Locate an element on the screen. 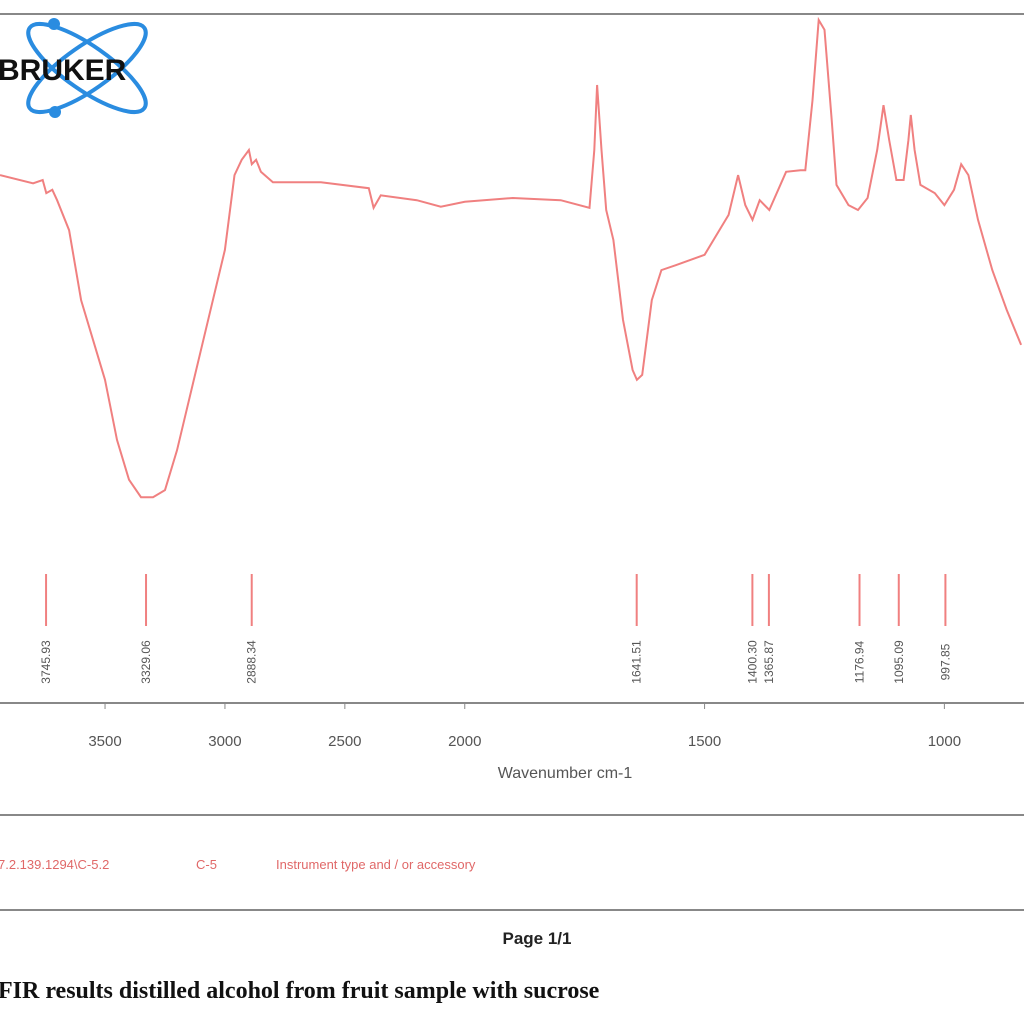 The width and height of the screenshot is (1024, 1024). footer-text: C-5 is located at coordinates (206, 864).